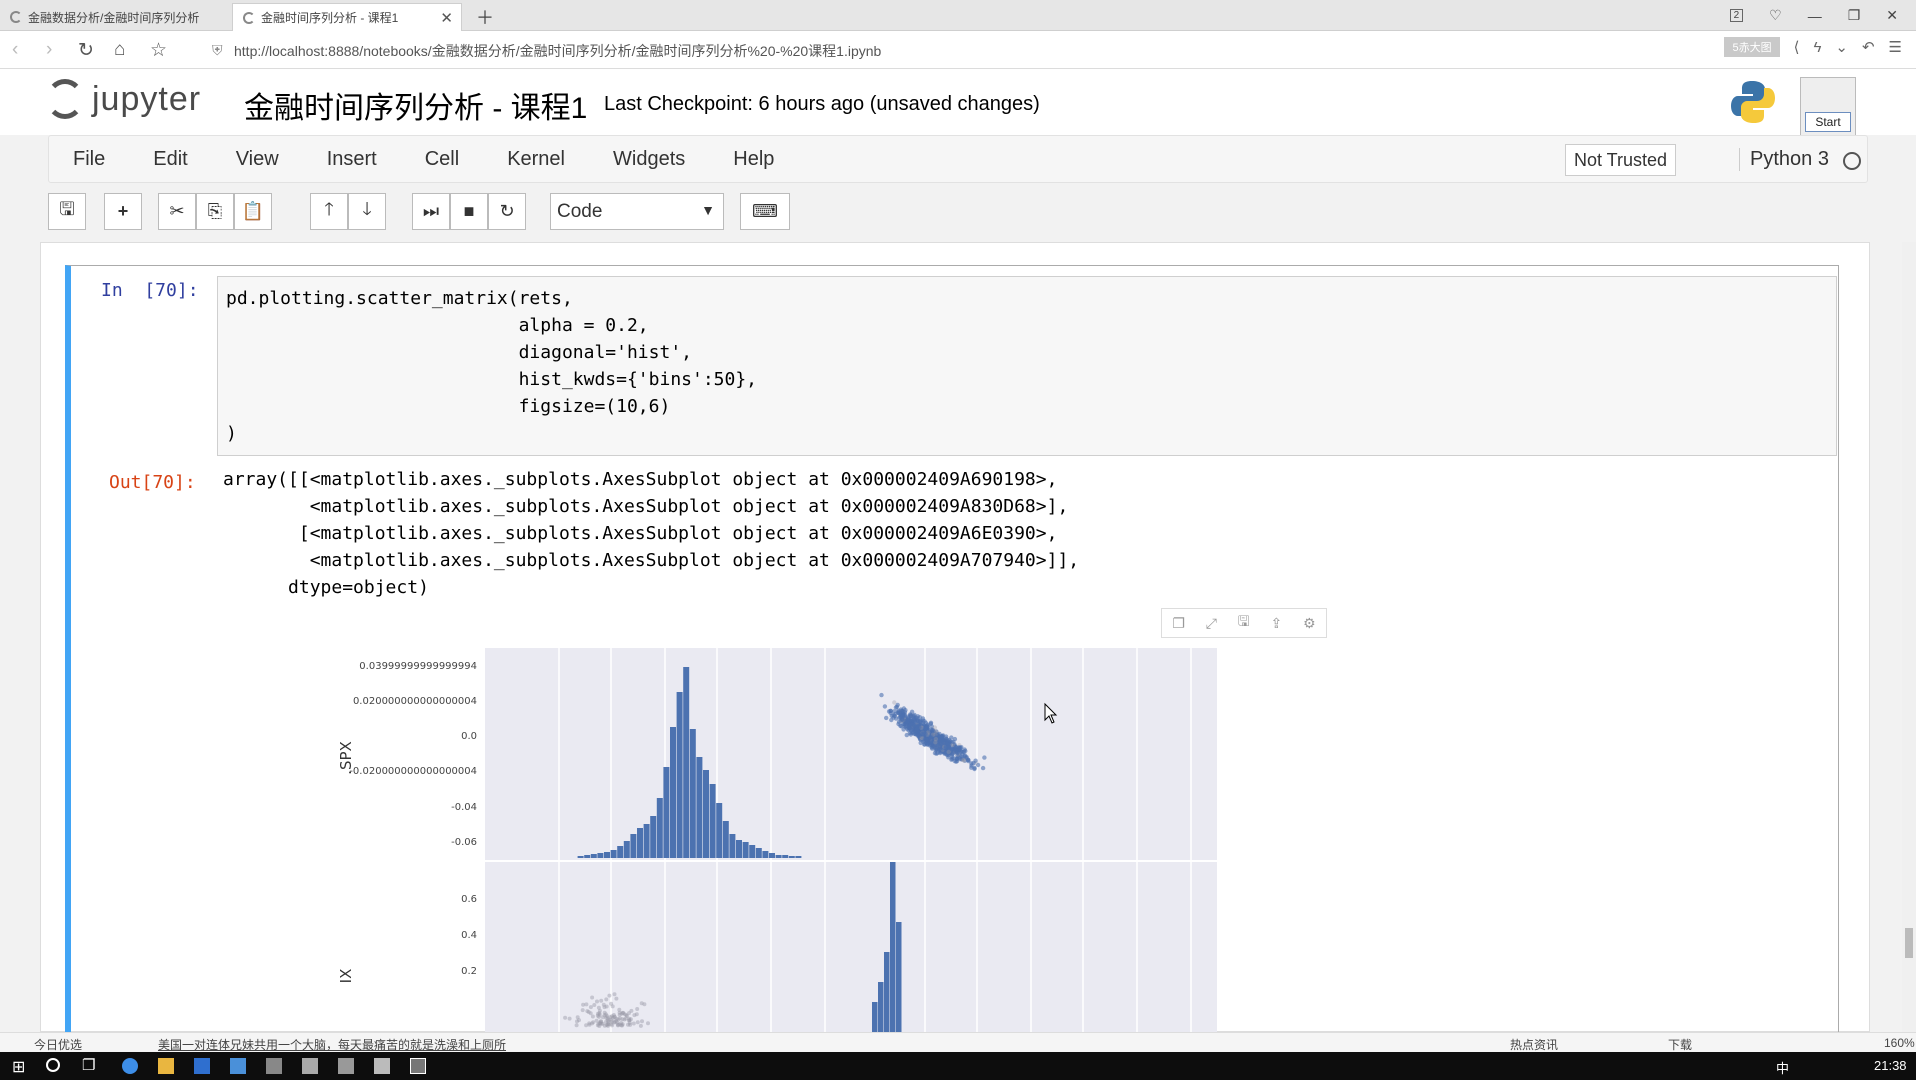  I want to click on page-count-badge: 2, so click(1736, 15).